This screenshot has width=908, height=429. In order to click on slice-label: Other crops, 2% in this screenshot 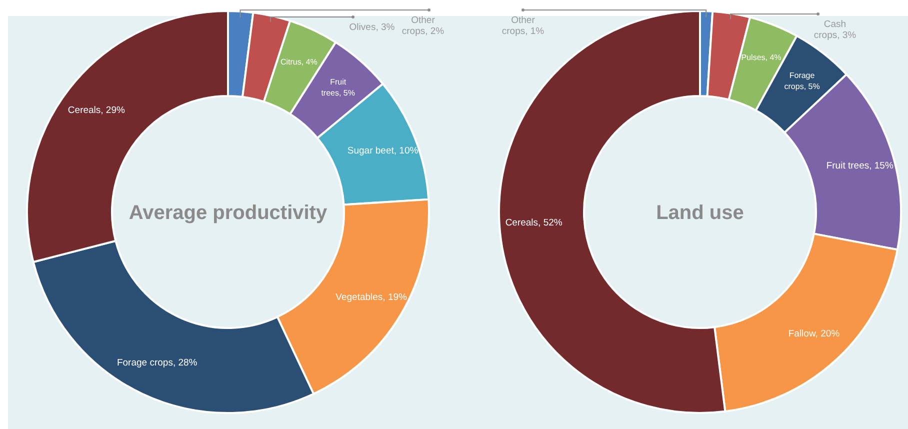, I will do `click(423, 26)`.